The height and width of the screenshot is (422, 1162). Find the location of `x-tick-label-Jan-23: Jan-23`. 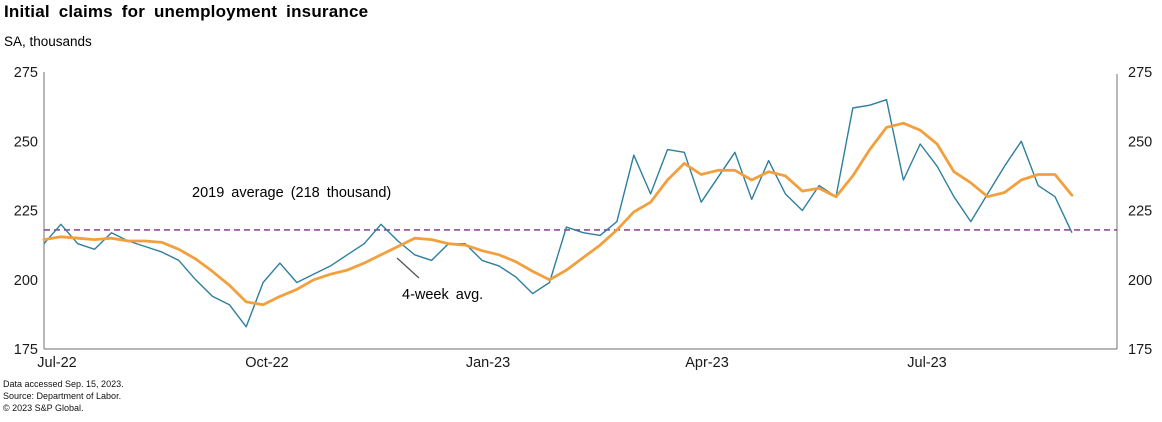

x-tick-label-Jan-23: Jan-23 is located at coordinates (488, 363).